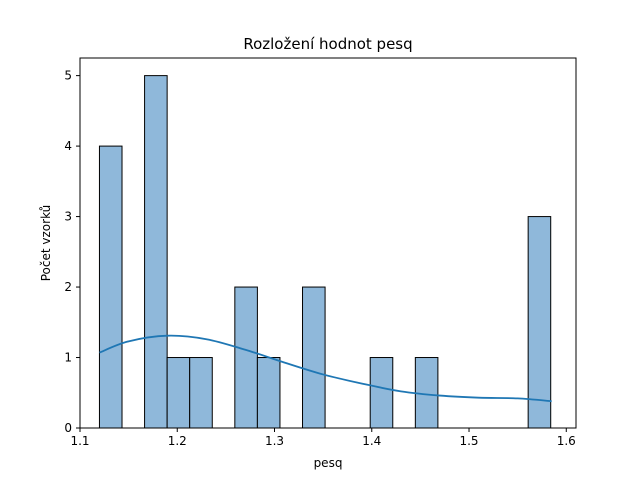  I want to click on x-tick-label: 1.1, so click(79, 441).